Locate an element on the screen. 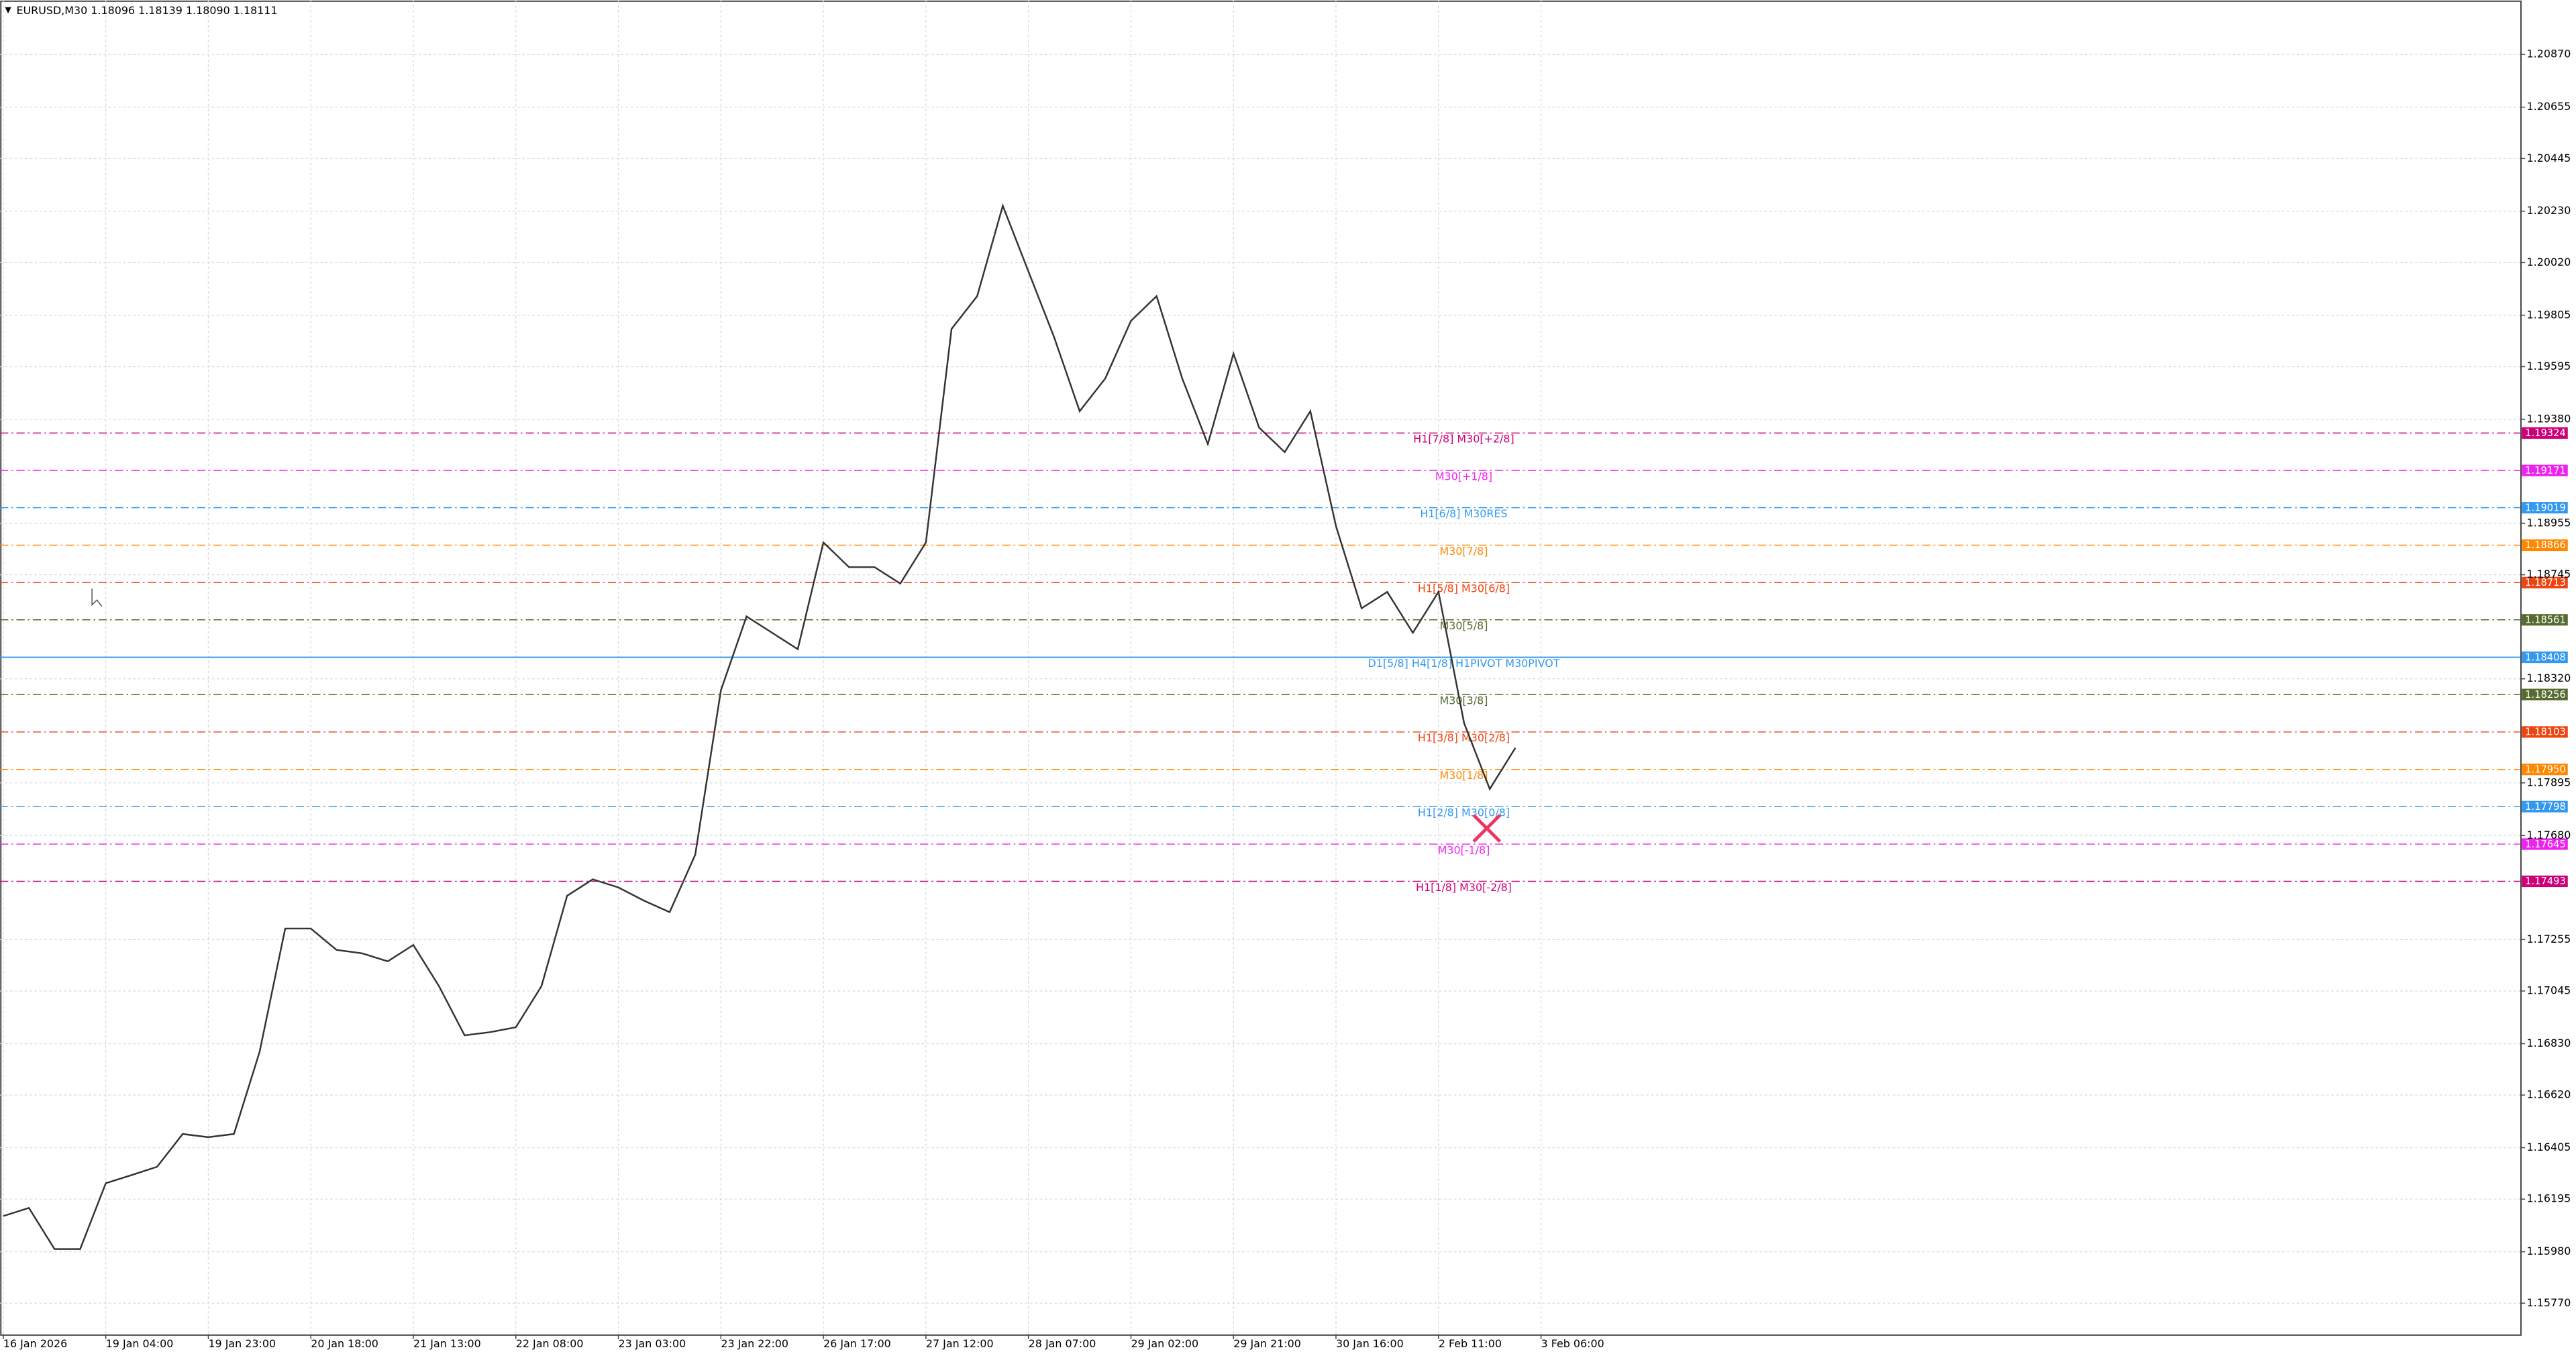  y-tick-label: 1.16195 is located at coordinates (2549, 1198).